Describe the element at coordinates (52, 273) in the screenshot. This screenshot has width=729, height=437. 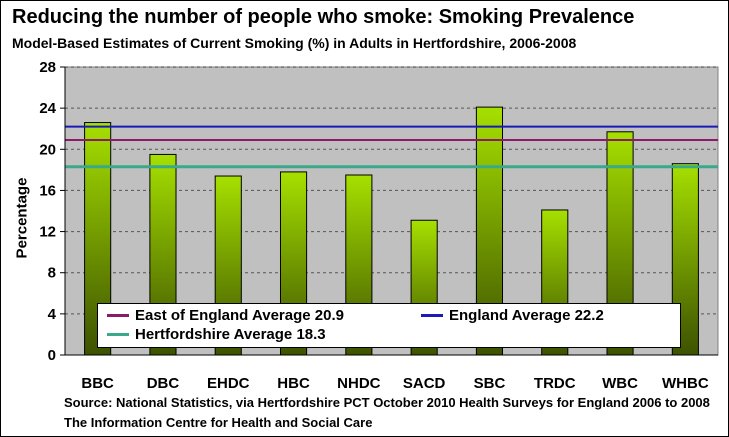
I see `y-tick-label-8: 8` at that location.